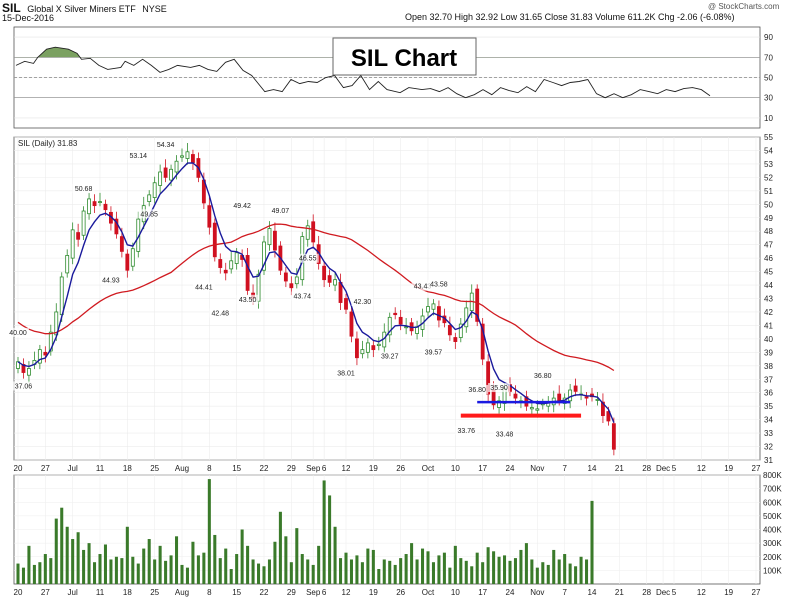 The height and width of the screenshot is (598, 800). What do you see at coordinates (768, 150) in the screenshot?
I see `price-tick-label: 54` at bounding box center [768, 150].